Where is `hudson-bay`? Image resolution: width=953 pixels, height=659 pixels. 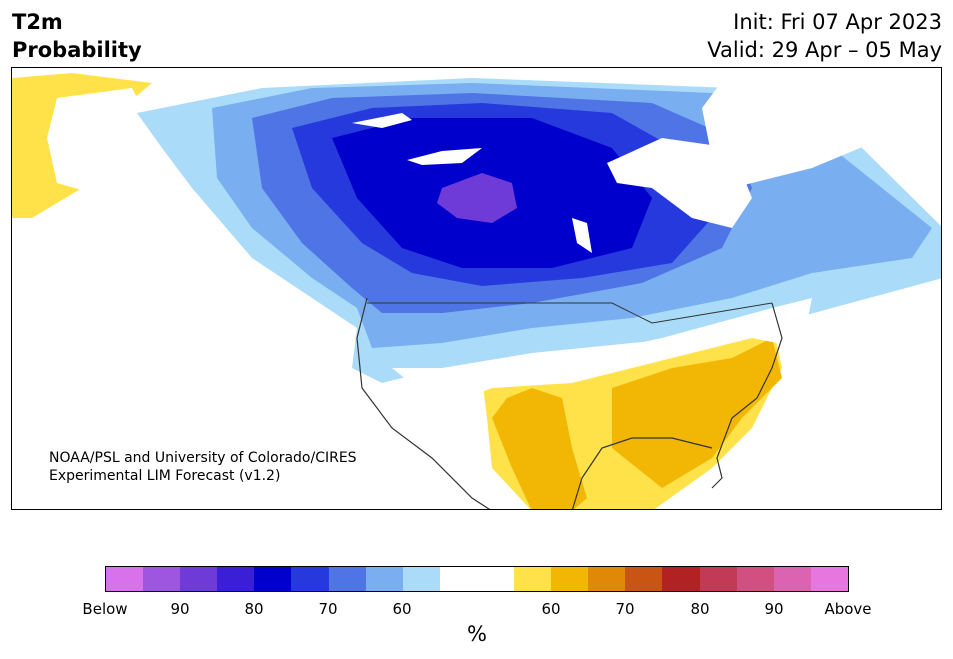
hudson-bay is located at coordinates (679, 183).